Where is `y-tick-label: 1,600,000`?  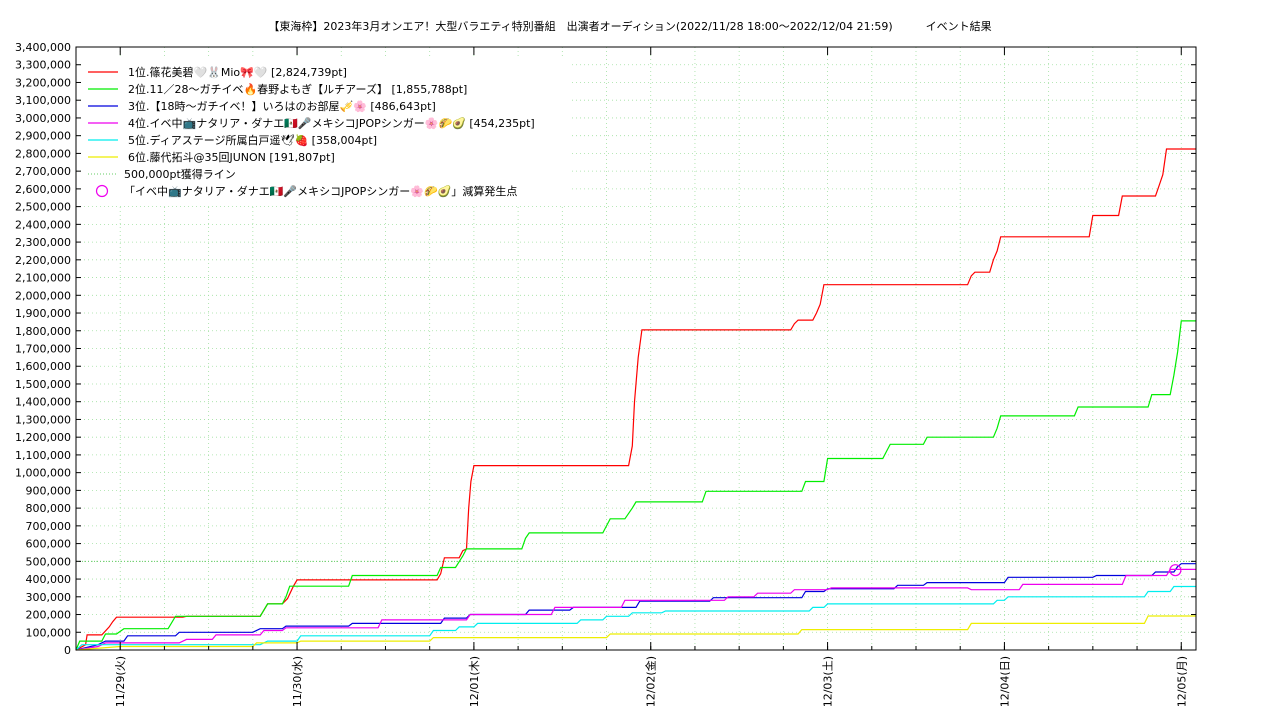
y-tick-label: 1,600,000 is located at coordinates (43, 366).